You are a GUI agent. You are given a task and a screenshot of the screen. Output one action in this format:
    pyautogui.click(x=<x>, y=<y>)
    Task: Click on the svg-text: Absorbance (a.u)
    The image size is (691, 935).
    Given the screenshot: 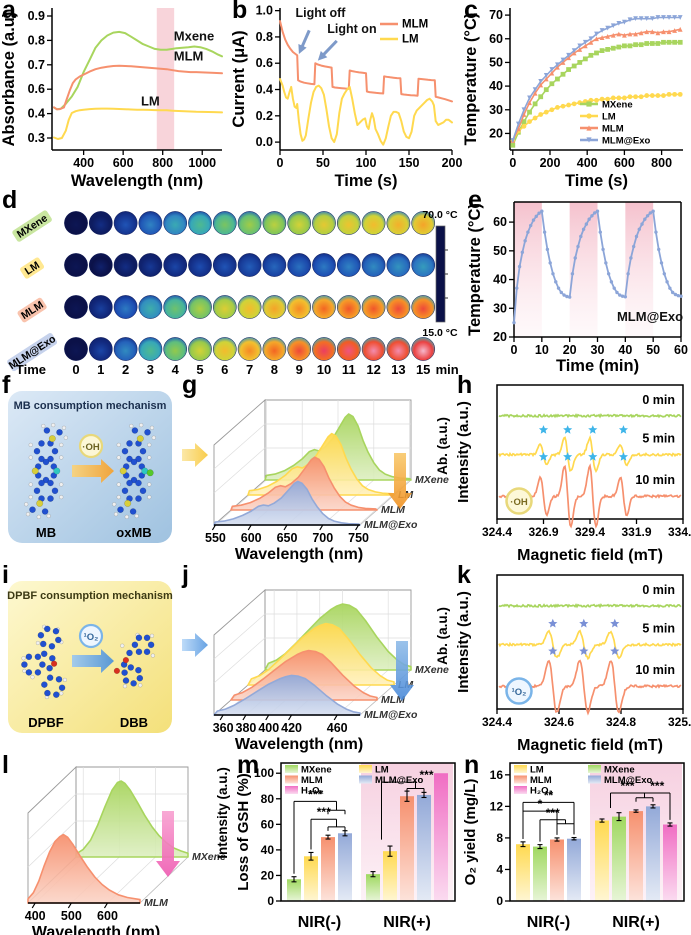 What is the action you would take?
    pyautogui.click(x=9, y=79)
    